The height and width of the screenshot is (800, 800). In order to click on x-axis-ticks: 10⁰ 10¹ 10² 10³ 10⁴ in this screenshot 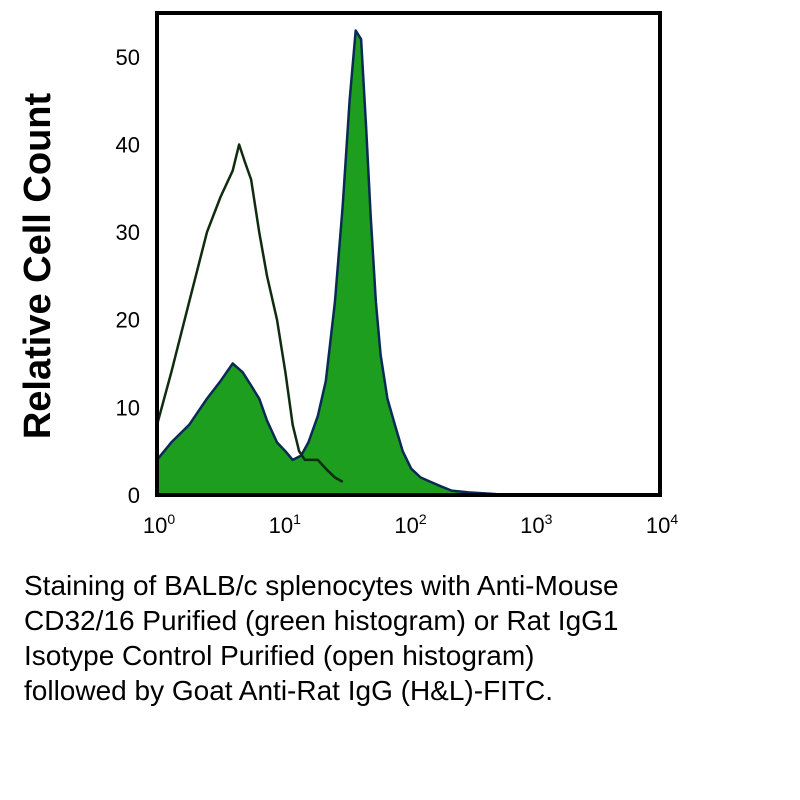, I will do `click(410, 524)`.